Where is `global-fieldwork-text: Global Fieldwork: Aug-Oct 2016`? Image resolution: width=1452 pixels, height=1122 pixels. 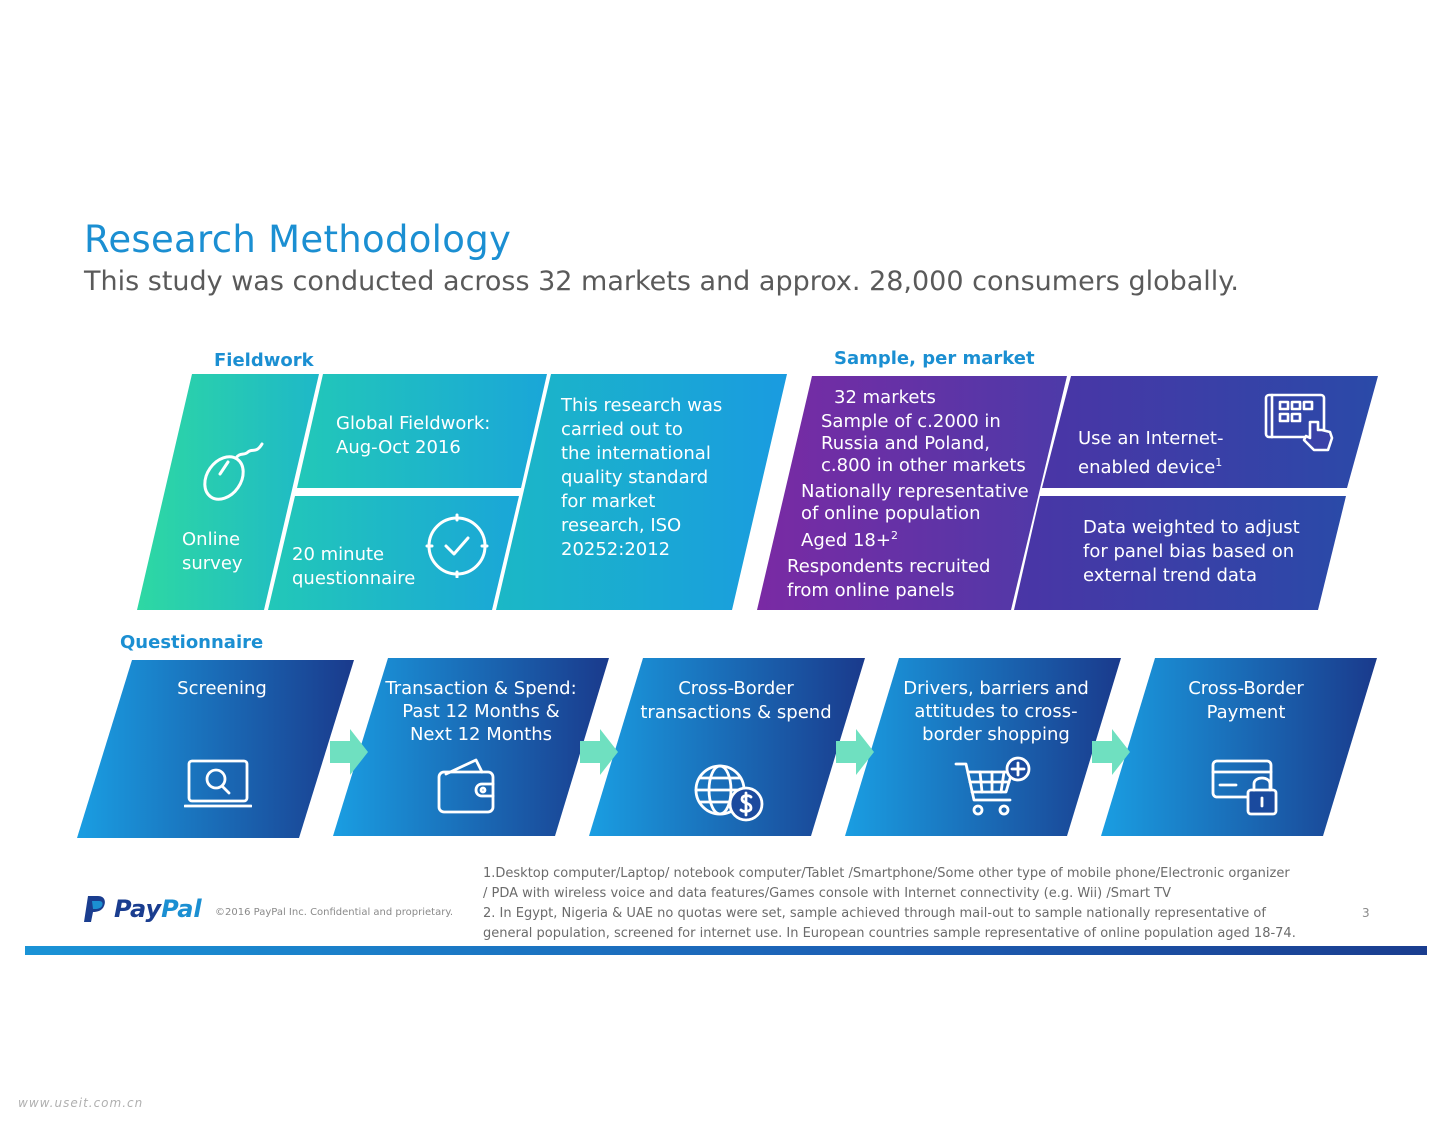 global-fieldwork-text: Global Fieldwork: Aug-Oct 2016 is located at coordinates (413, 435).